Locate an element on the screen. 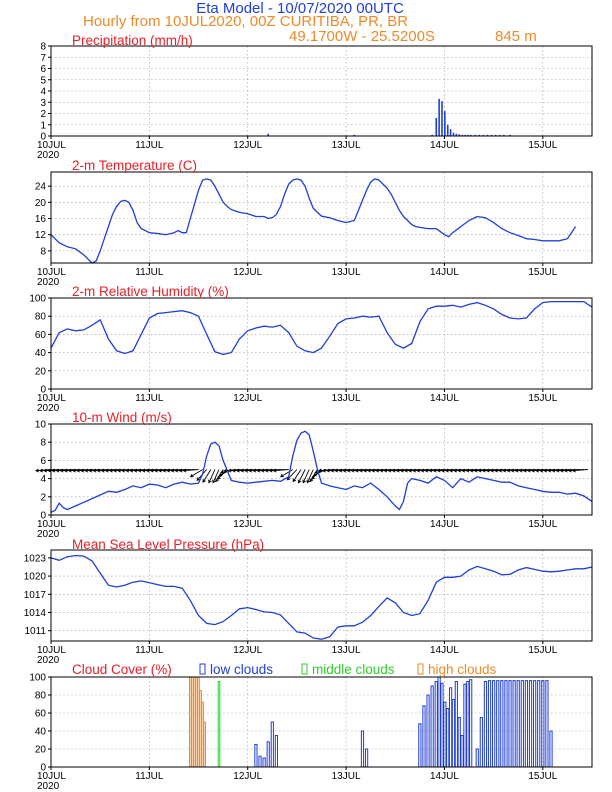 The image size is (612, 792). panel-title: Mean Sea Level Pressure (hPa) is located at coordinates (168, 544).